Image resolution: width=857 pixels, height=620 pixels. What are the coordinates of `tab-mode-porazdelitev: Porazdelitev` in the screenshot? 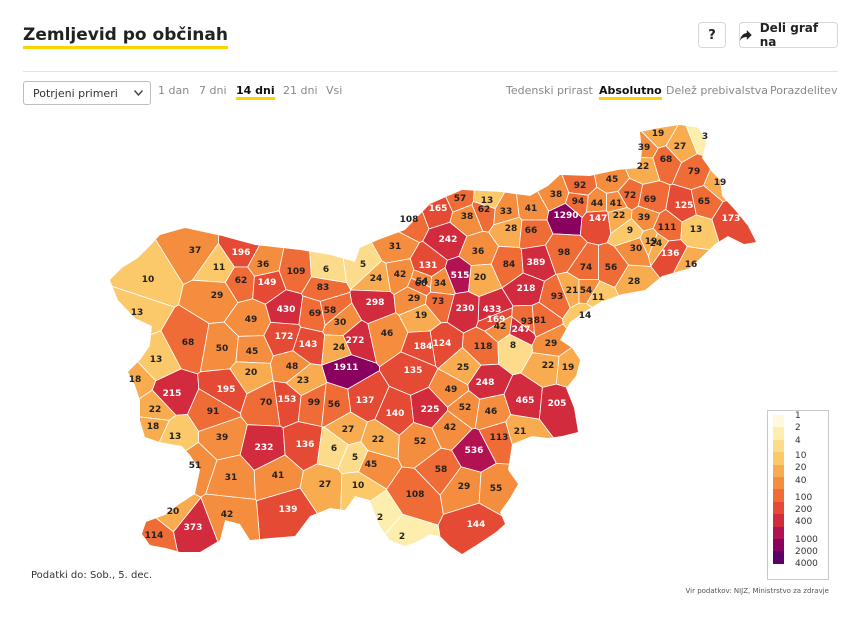 It's located at (804, 90).